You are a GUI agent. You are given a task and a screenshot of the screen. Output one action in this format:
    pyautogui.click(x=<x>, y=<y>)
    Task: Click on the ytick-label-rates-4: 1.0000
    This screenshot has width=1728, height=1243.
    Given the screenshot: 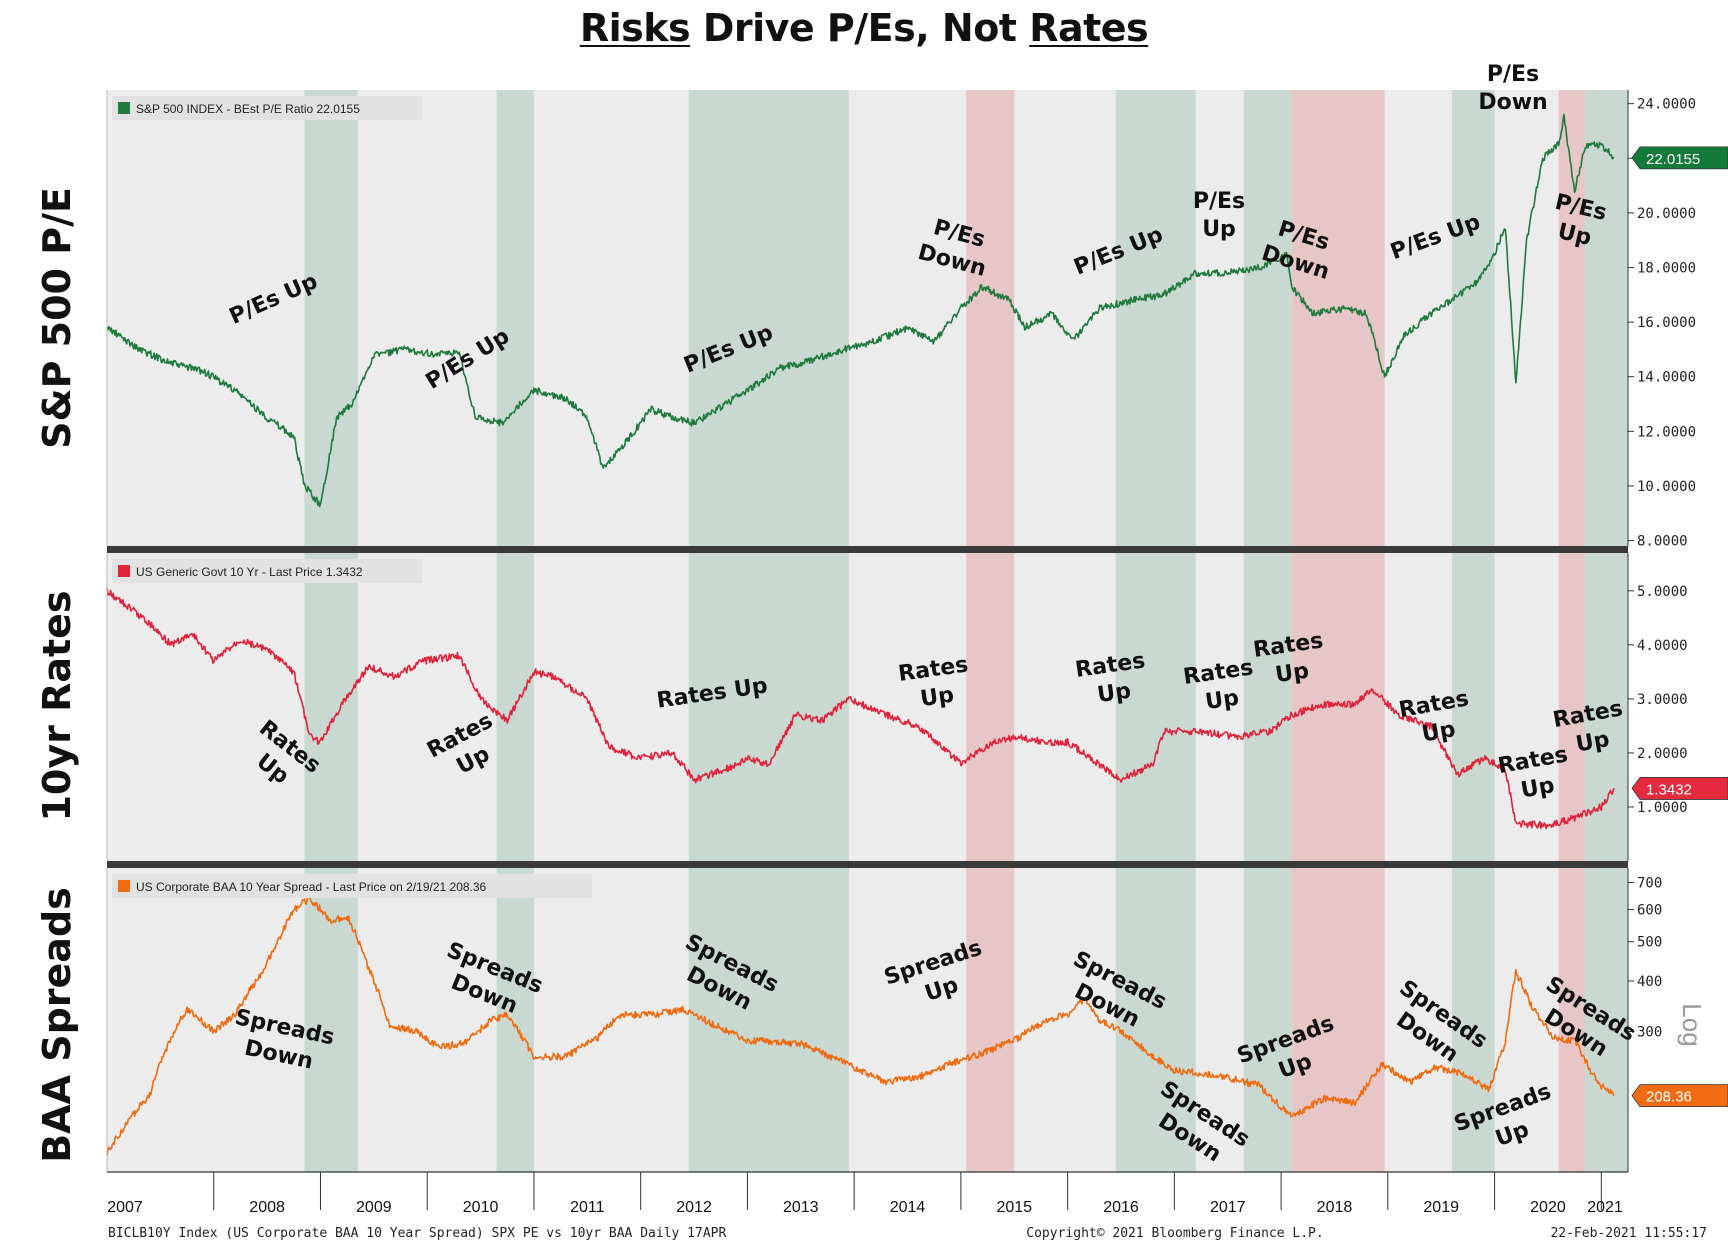 What is the action you would take?
    pyautogui.click(x=1662, y=808)
    